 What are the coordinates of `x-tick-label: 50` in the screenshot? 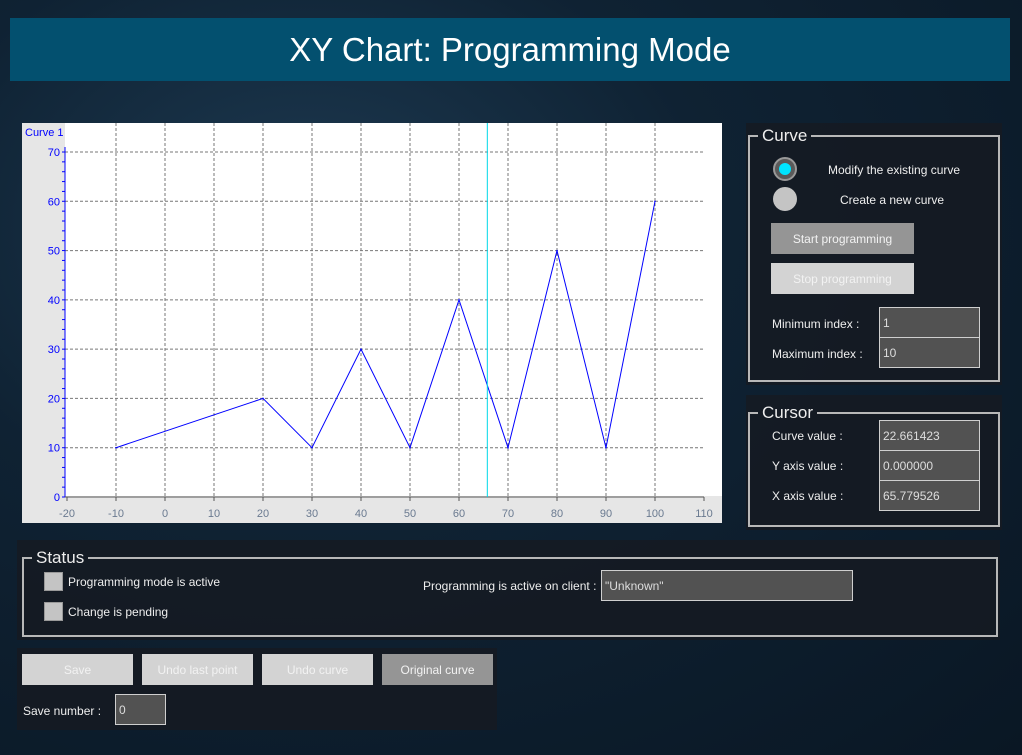 It's located at (410, 514).